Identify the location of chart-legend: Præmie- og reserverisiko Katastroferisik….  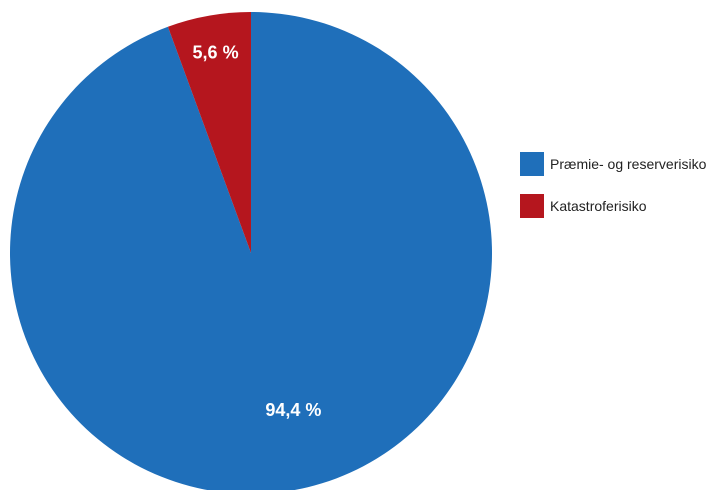
(613, 194).